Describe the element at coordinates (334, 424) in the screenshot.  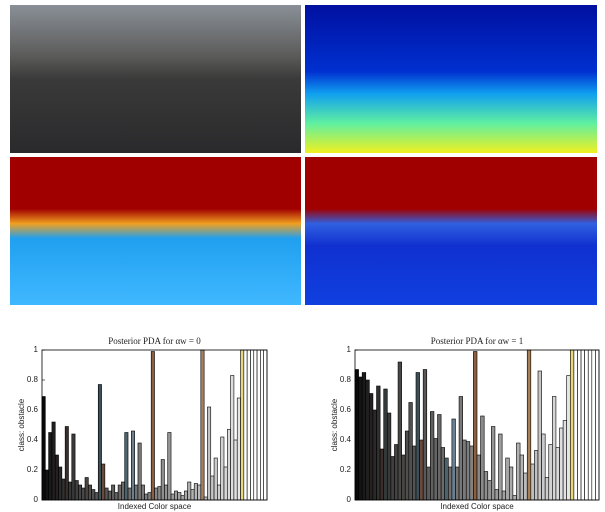
I see `y-axis-label: class: obstacle` at that location.